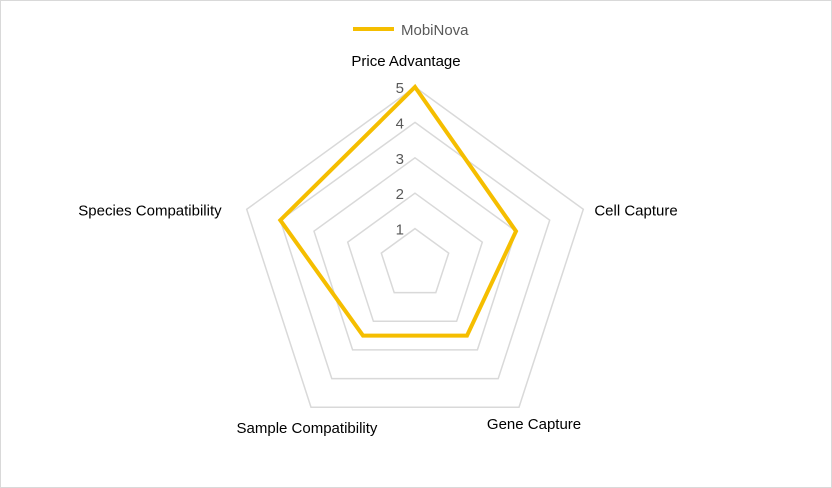 This screenshot has width=832, height=488. I want to click on radar-tick-labels: 1 2 3 4 5, so click(400, 159).